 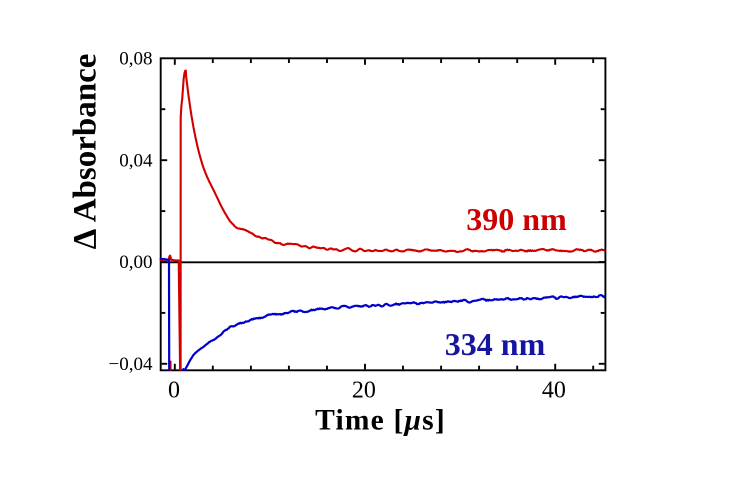 I want to click on svg-text: Δ Absorbance, so click(x=86, y=152).